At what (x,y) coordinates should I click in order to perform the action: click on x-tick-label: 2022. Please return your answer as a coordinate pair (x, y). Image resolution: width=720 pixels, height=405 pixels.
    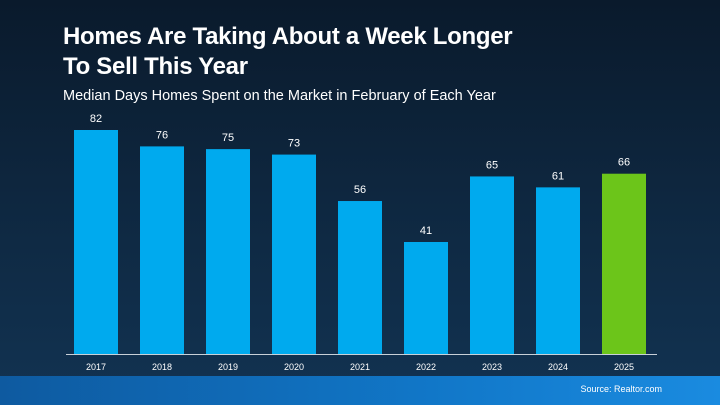
    Looking at the image, I should click on (426, 367).